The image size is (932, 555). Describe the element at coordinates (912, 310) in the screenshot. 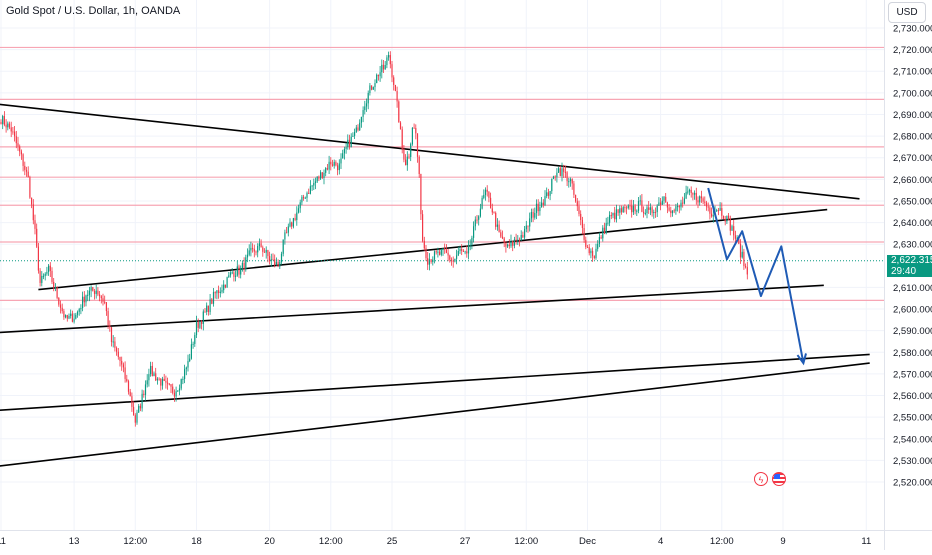

I see `y-tick-label: 2,600.000` at that location.